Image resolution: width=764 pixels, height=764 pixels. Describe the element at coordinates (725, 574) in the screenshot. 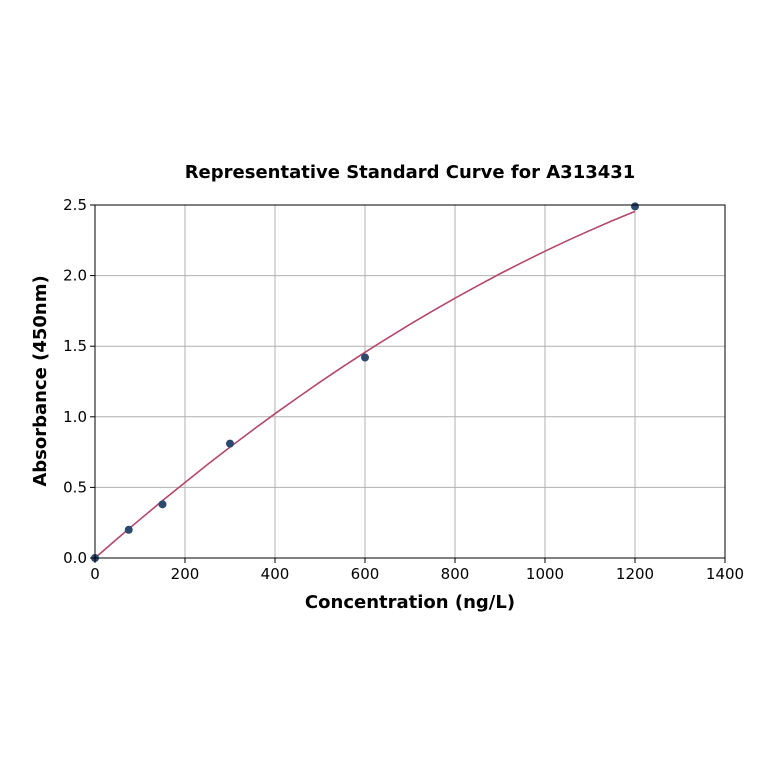

I see `x-tick-label: 1400` at that location.